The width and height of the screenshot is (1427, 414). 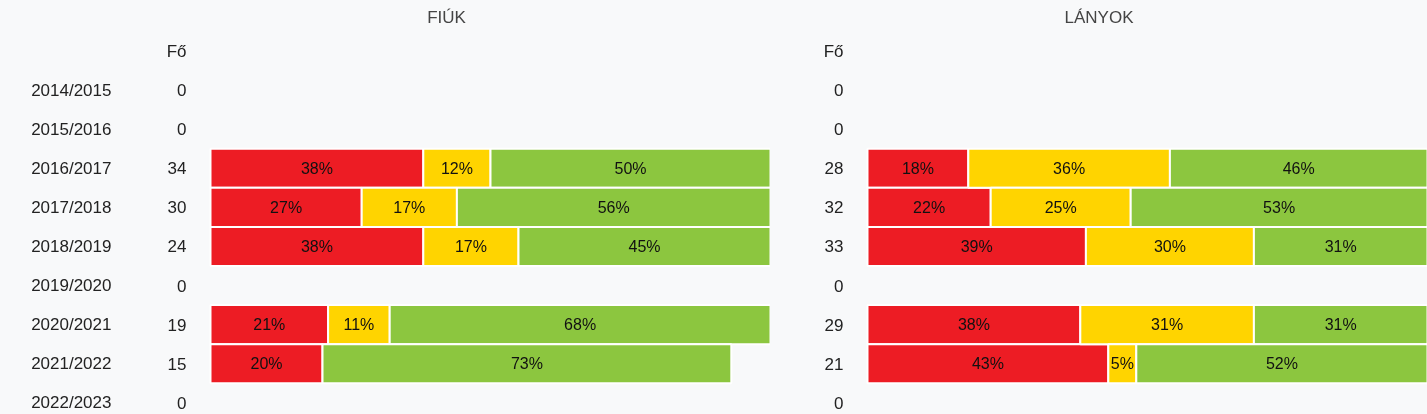 I want to click on text: 29, so click(x=834, y=325).